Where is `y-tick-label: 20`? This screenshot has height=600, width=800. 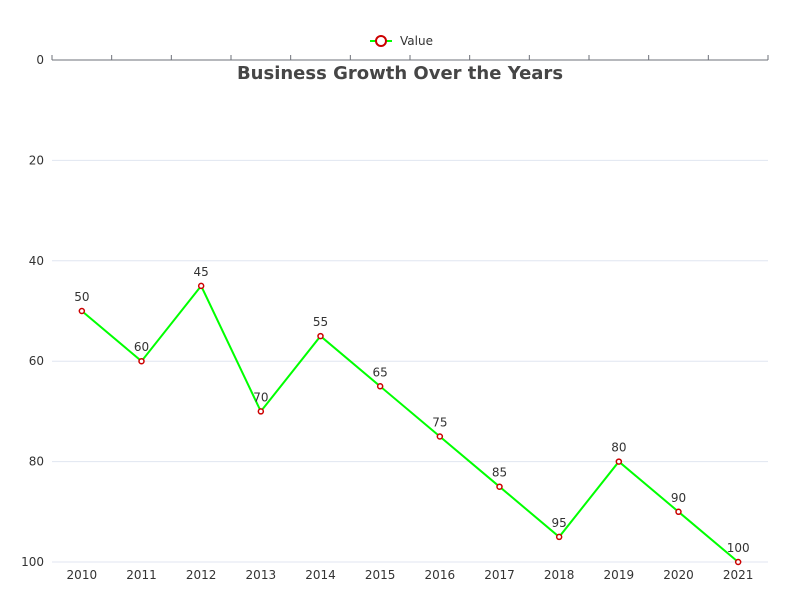 y-tick-label: 20 is located at coordinates (36, 160).